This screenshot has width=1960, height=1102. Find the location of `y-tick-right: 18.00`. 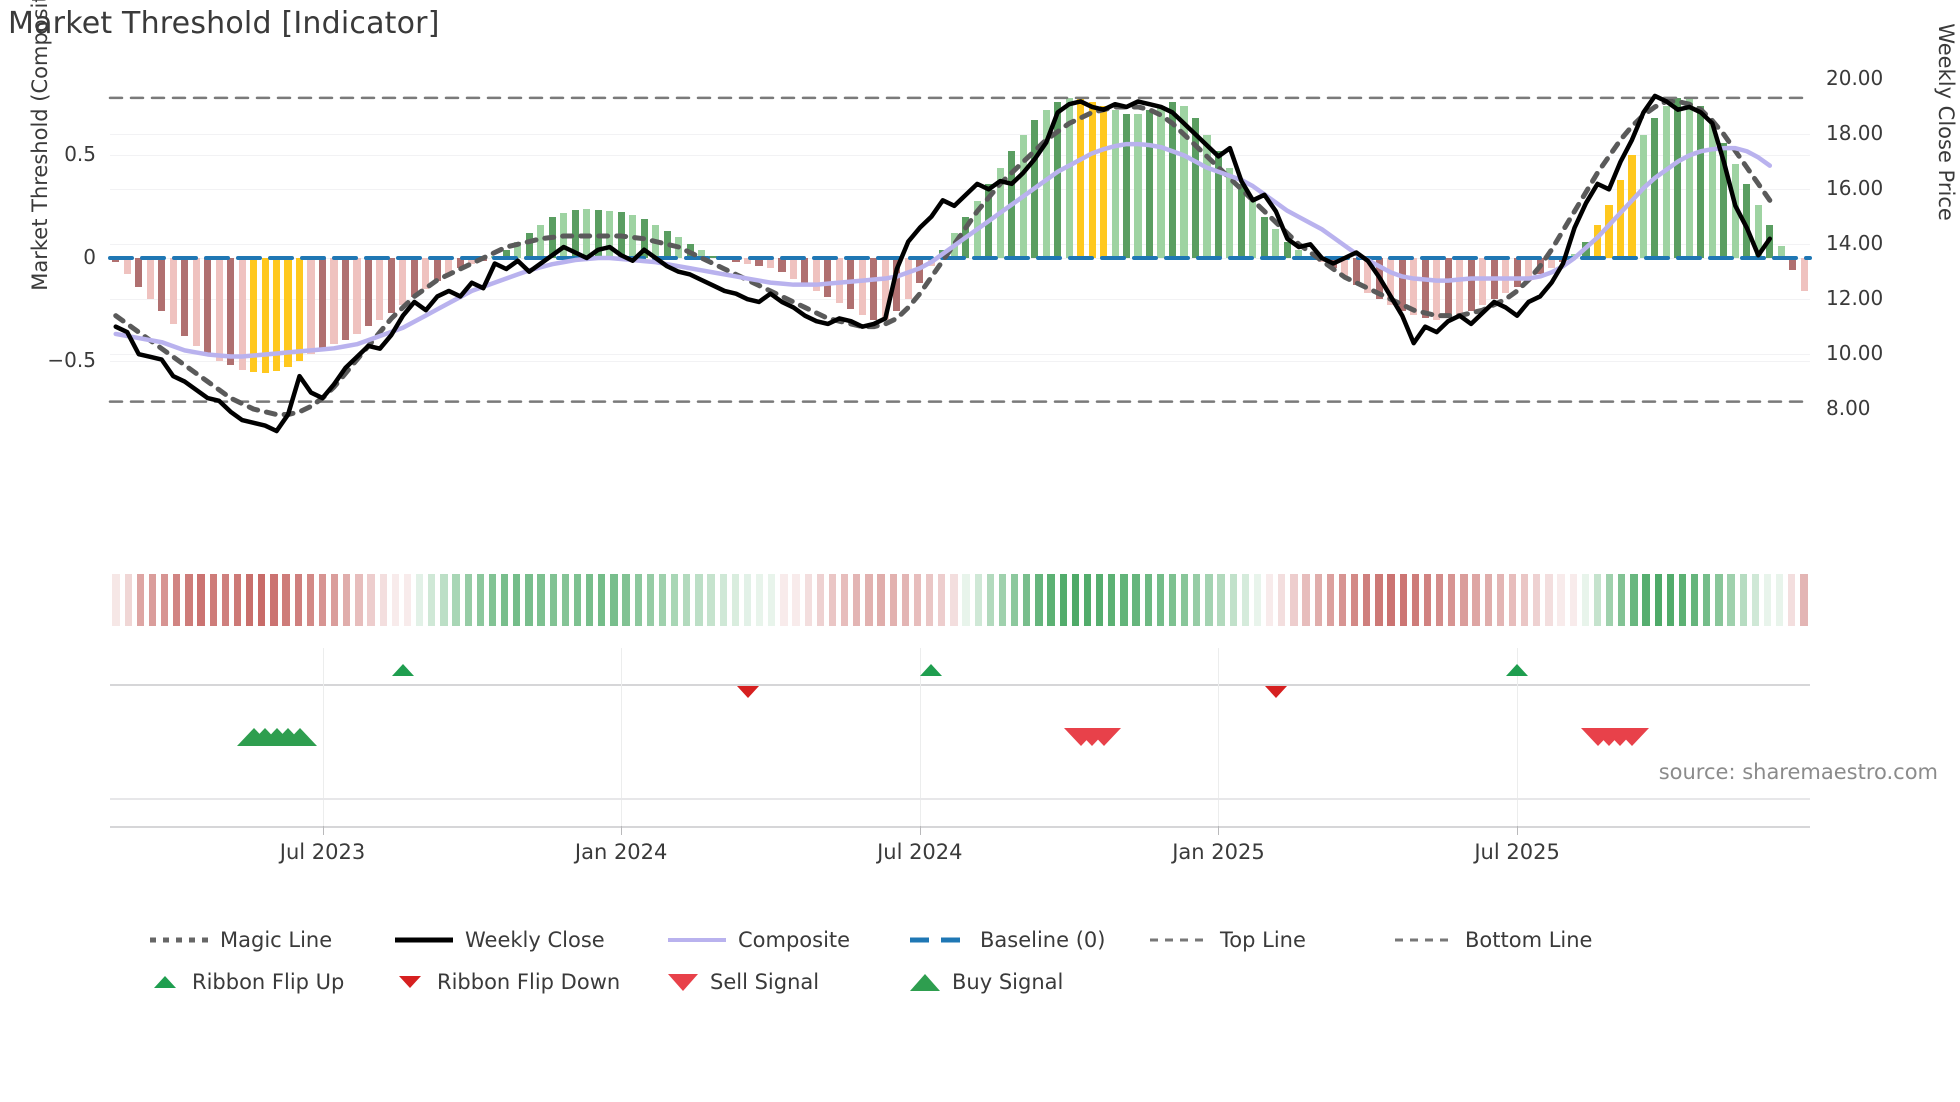

y-tick-right: 18.00 is located at coordinates (1855, 133).